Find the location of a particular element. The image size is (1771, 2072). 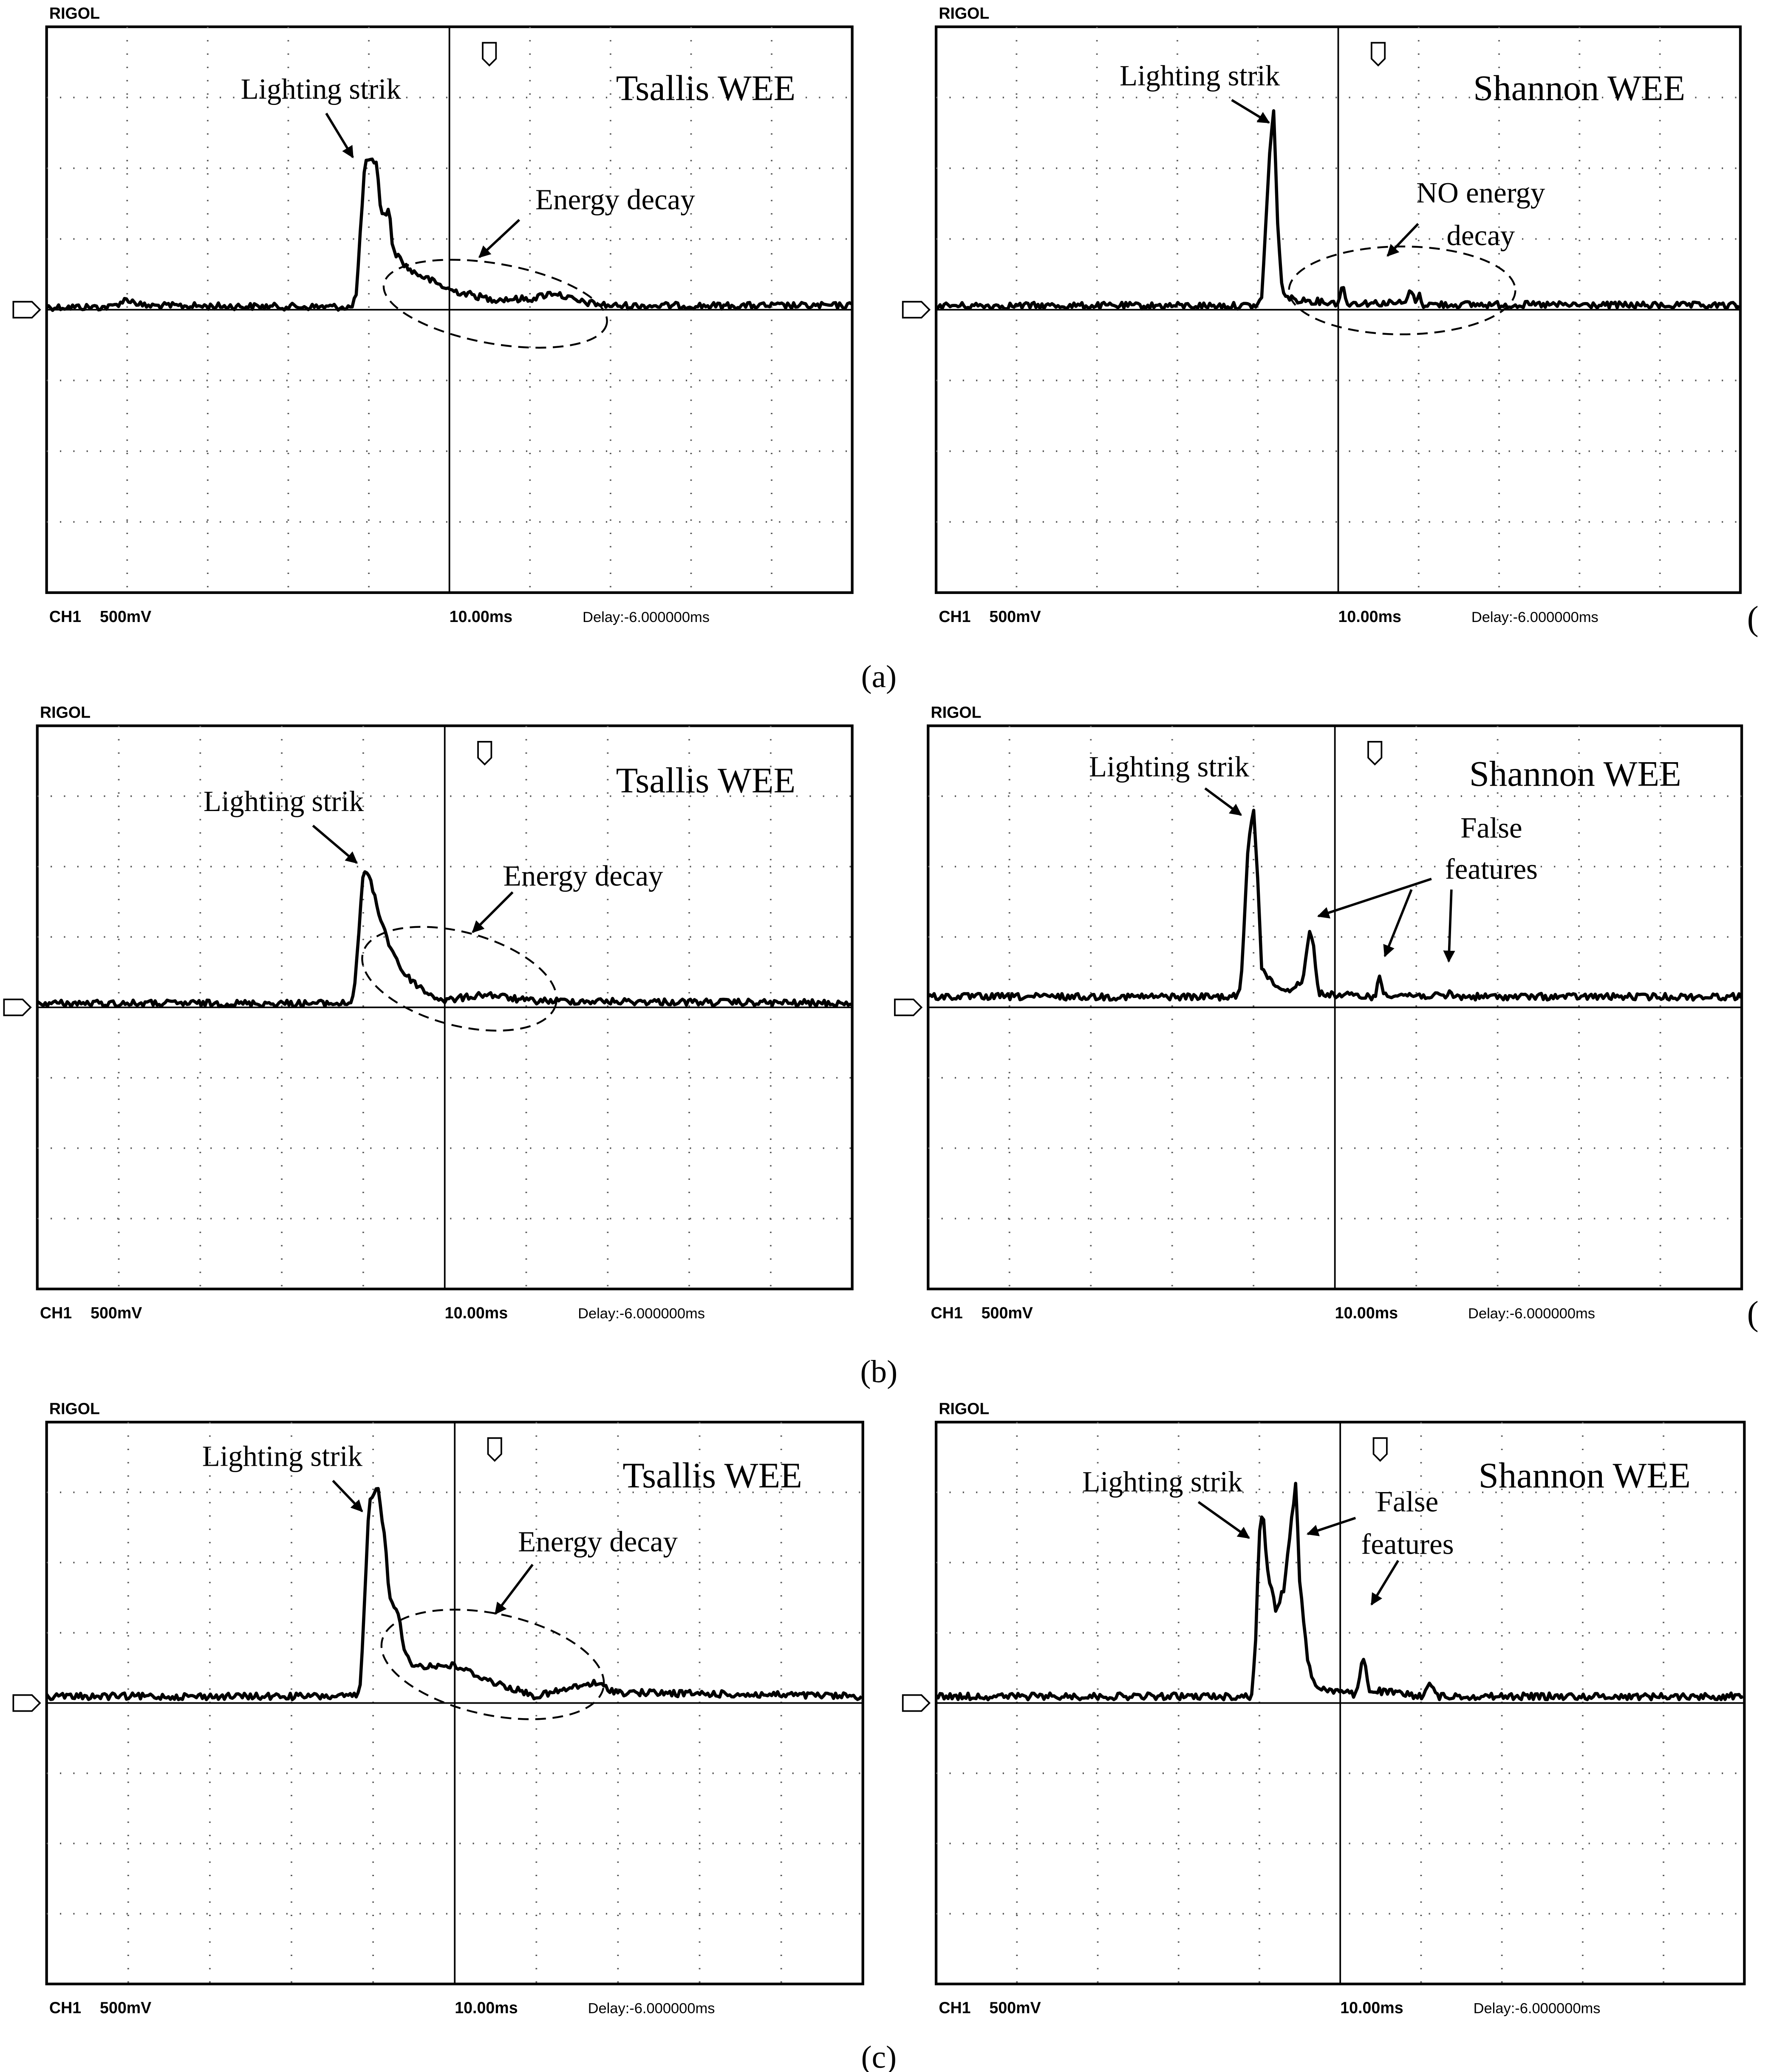

caption: (c) is located at coordinates (879, 2056).